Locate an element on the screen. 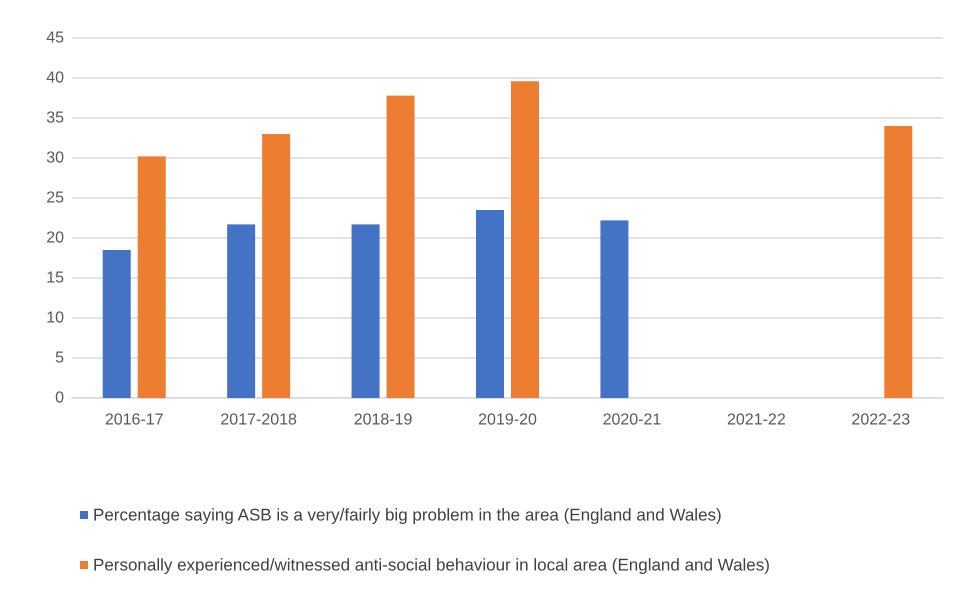 This screenshot has height=590, width=965. x-tick-label: 2016-17 is located at coordinates (134, 420).